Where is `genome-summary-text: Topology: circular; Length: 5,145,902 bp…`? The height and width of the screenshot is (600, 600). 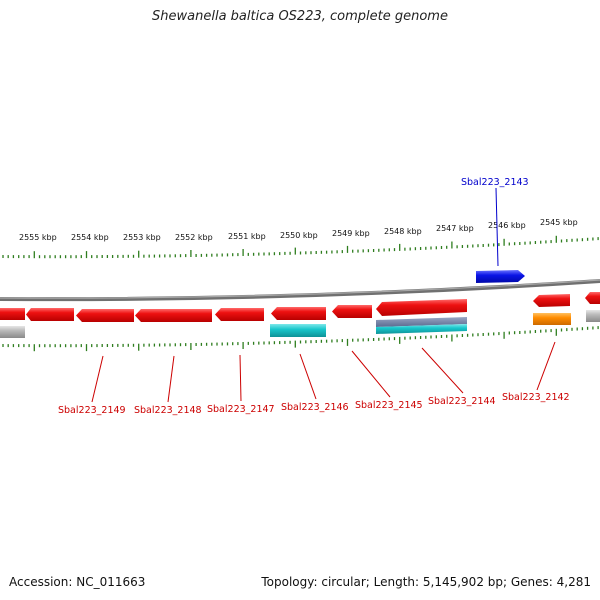
genome-summary-text: Topology: circular; Length: 5,145,902 bp… is located at coordinates (426, 582).